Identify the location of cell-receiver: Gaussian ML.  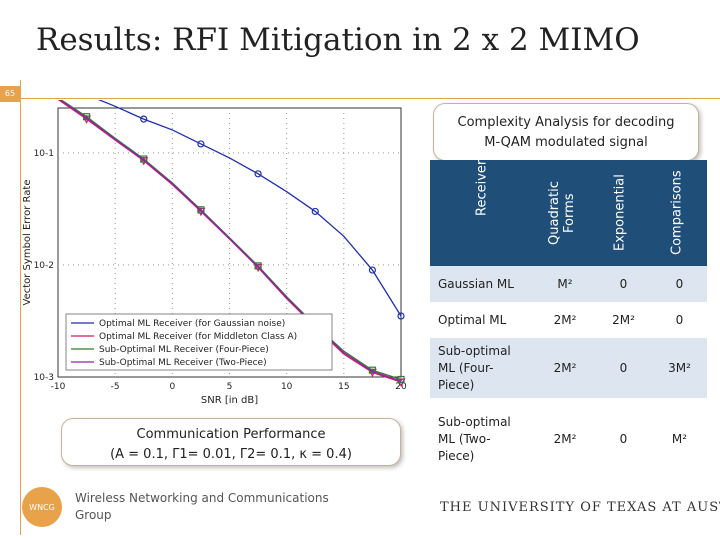
(476, 284).